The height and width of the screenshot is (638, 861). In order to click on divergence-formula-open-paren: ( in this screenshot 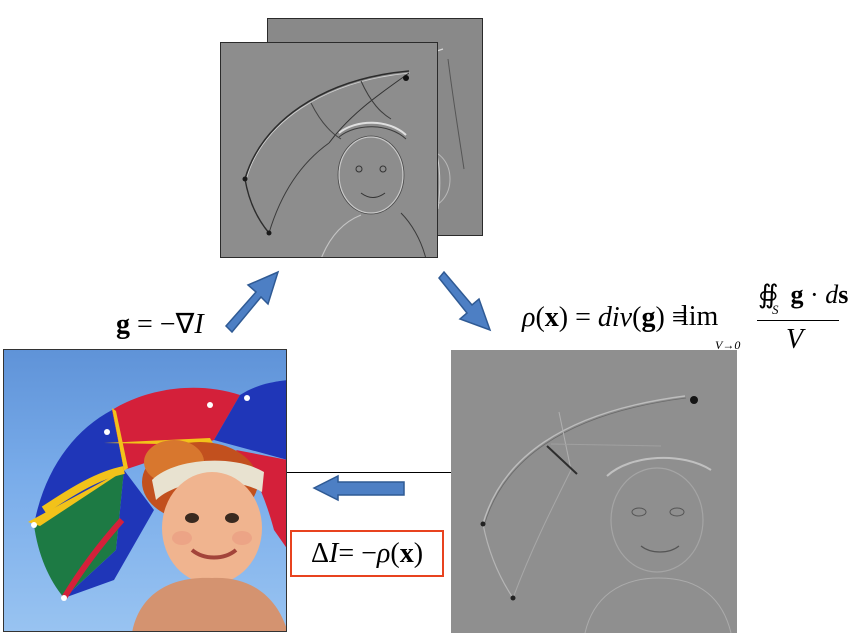, I will do `click(540, 317)`.